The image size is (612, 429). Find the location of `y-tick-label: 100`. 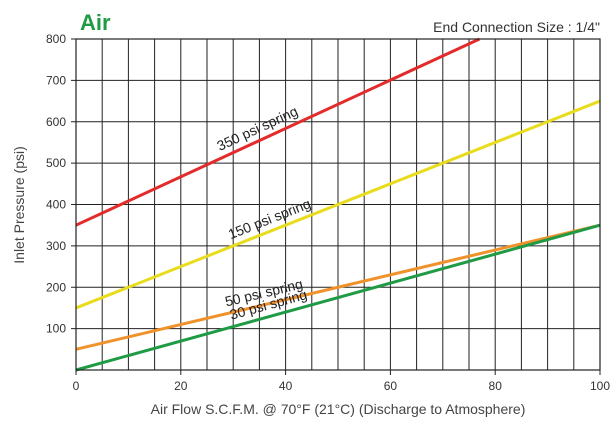

y-tick-label: 100 is located at coordinates (56, 329).